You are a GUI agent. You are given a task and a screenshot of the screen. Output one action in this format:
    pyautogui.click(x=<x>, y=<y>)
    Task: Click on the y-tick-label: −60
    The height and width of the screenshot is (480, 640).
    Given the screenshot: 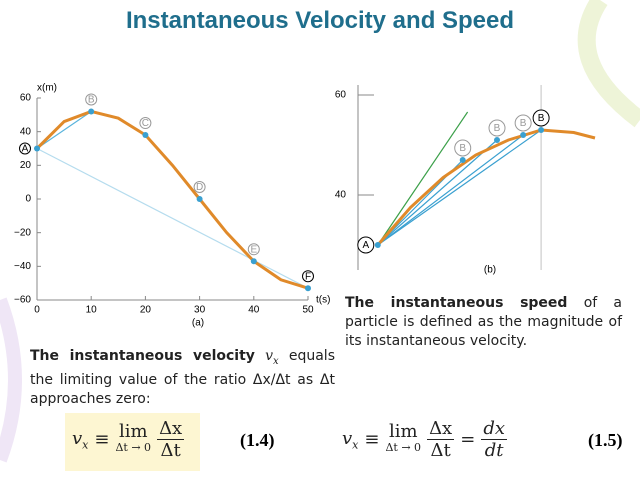 What is the action you would take?
    pyautogui.click(x=22, y=300)
    